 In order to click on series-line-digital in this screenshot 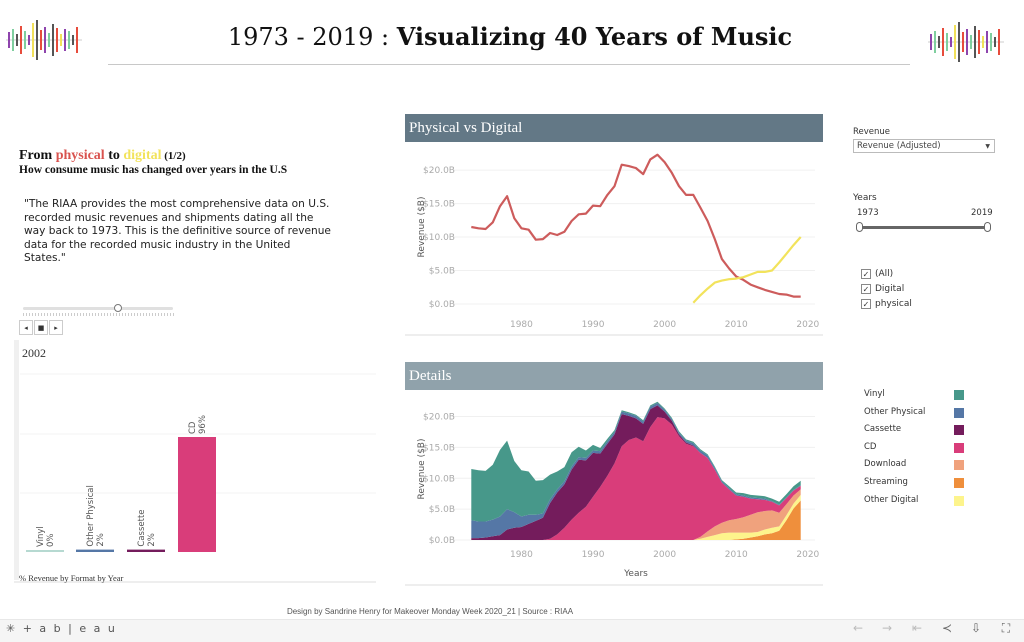, I will do `click(747, 270)`.